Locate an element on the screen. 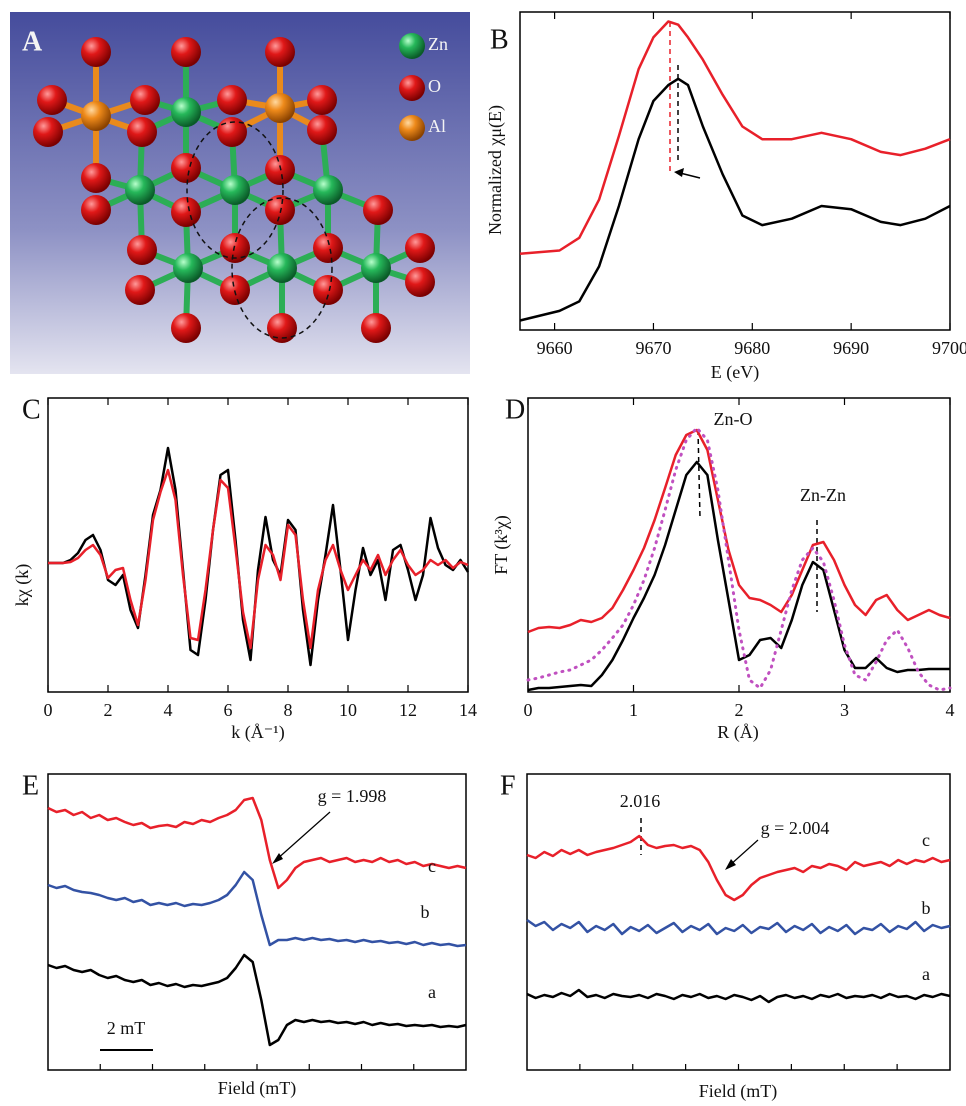 Image resolution: width=966 pixels, height=1106 pixels. shift-arrow is located at coordinates (690, 175).